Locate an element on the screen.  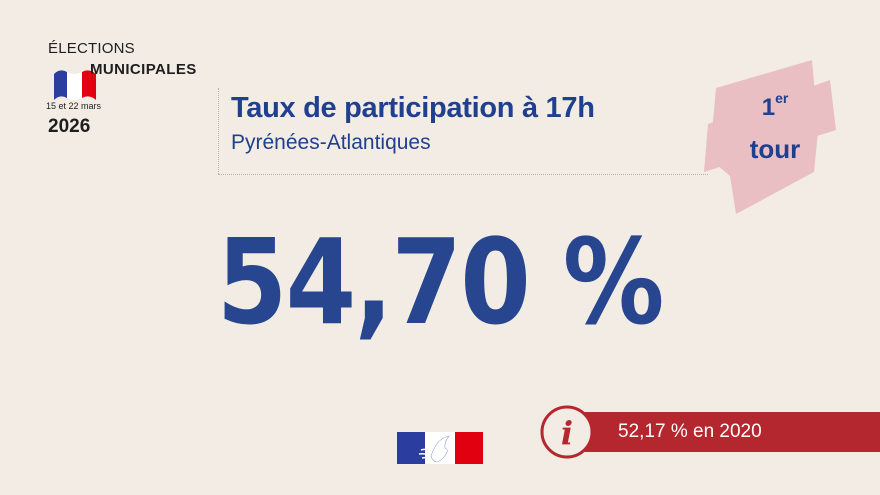
logo-municipales-label: MUNICIPALES is located at coordinates (143, 69).